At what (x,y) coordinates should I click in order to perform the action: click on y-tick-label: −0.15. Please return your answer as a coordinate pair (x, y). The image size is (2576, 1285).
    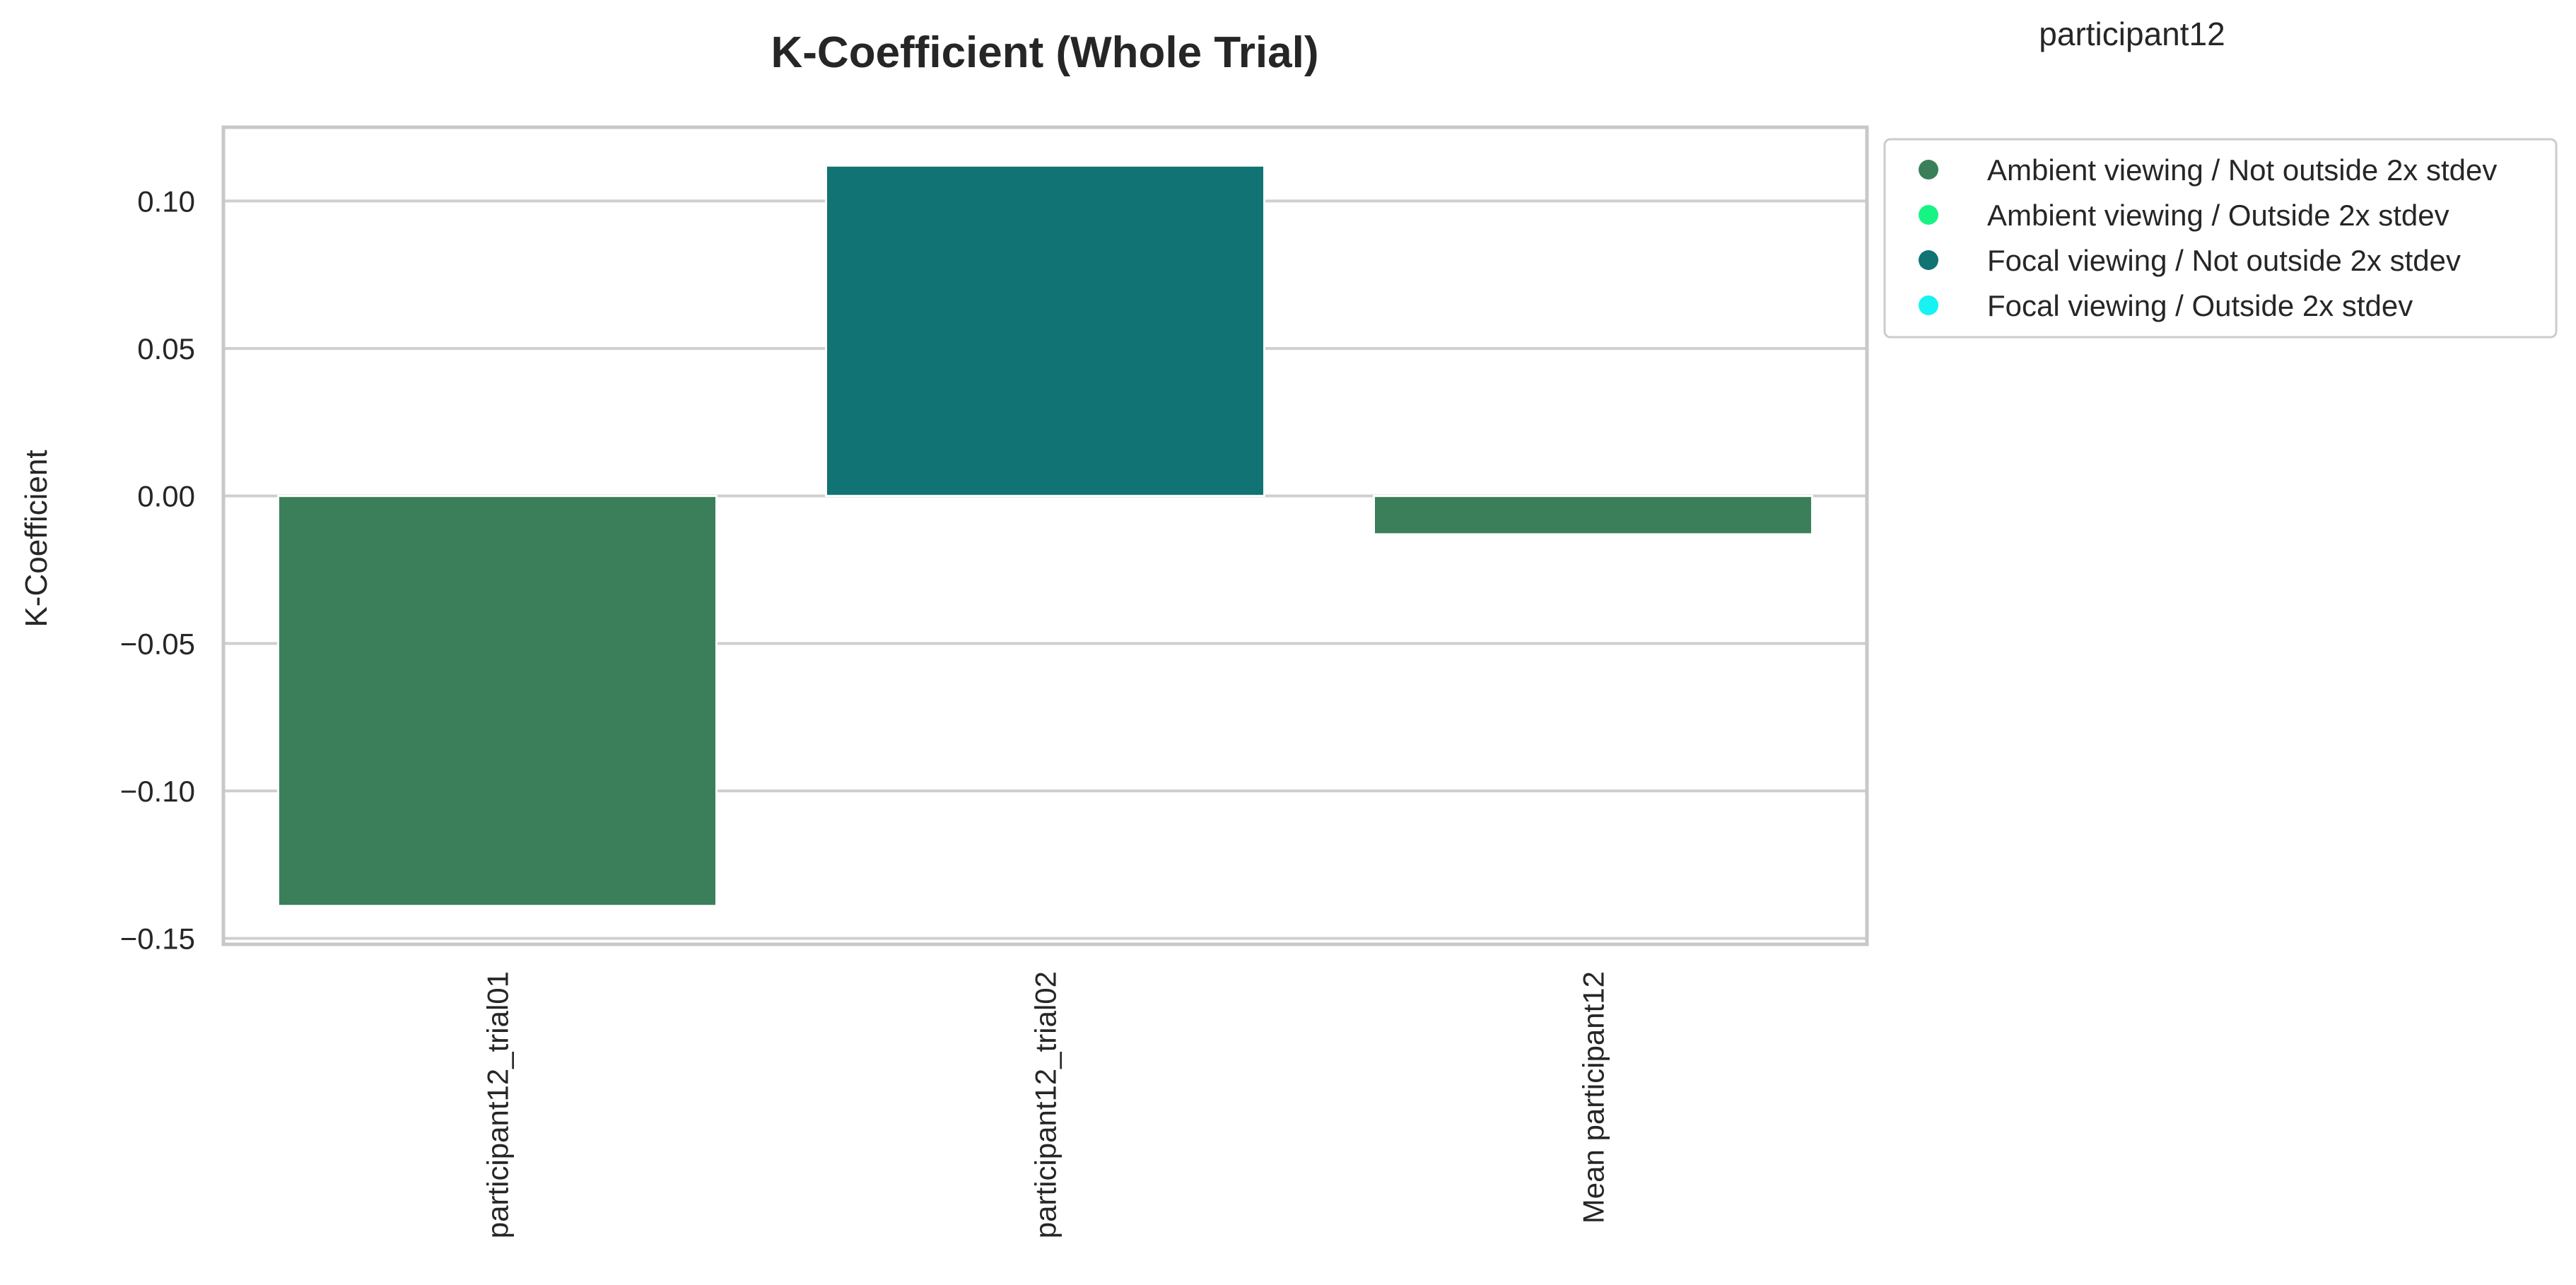
    Looking at the image, I should click on (158, 939).